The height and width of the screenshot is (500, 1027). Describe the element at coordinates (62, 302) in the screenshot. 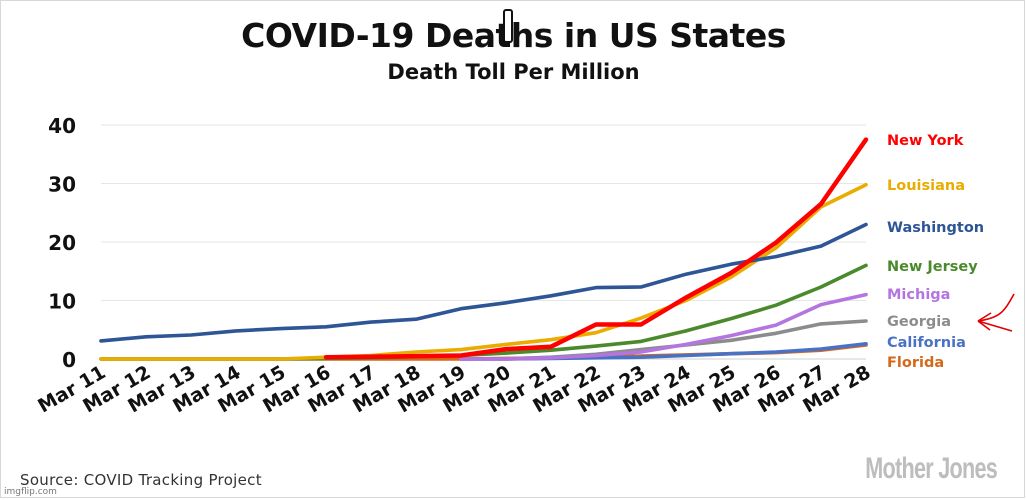

I see `y-tick-label: 10` at that location.